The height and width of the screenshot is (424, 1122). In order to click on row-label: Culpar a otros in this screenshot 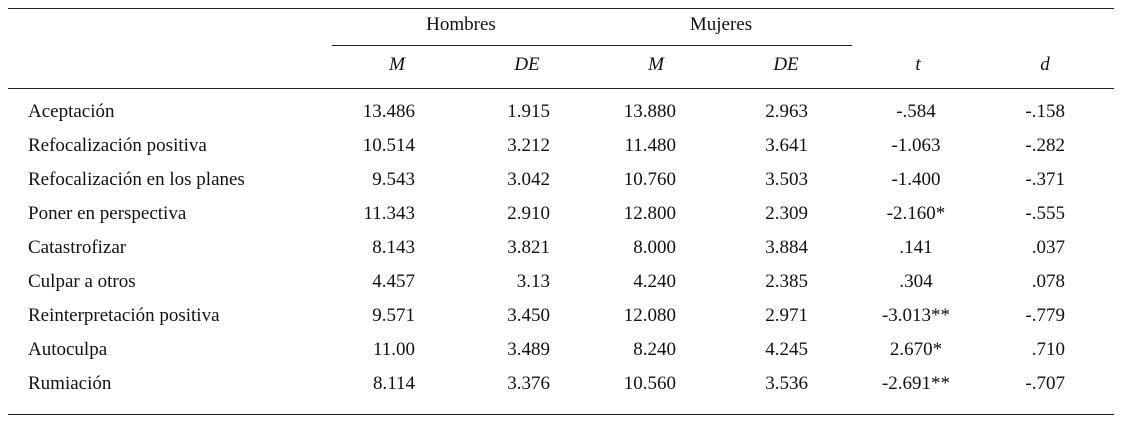, I will do `click(82, 281)`.